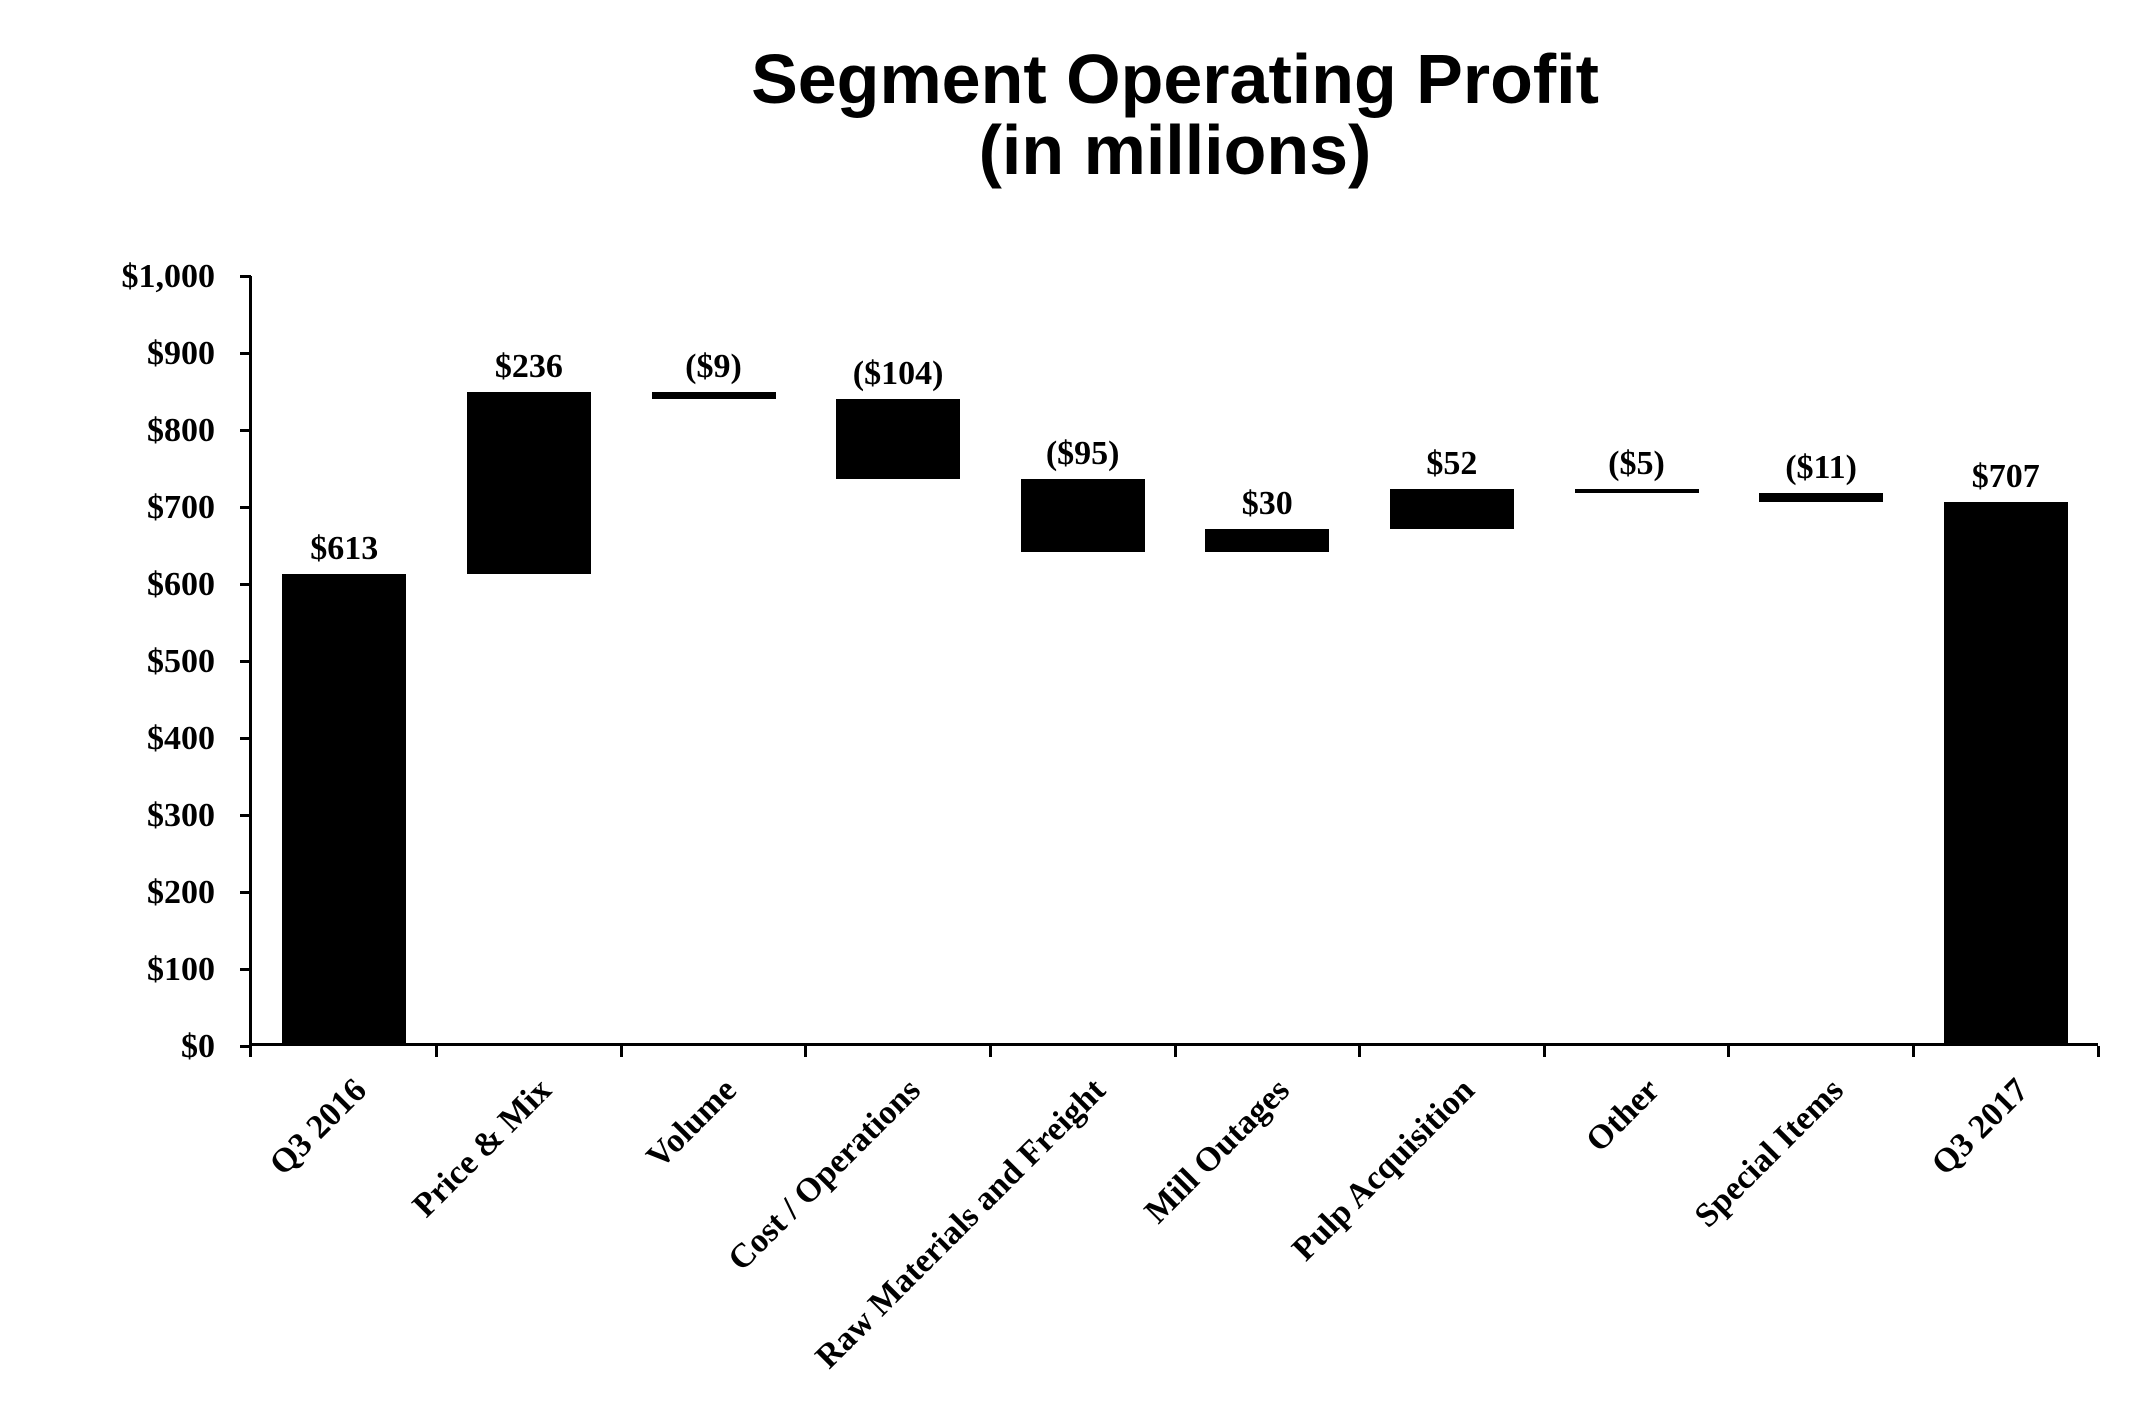  What do you see at coordinates (713, 396) in the screenshot?
I see `bar-volume` at bounding box center [713, 396].